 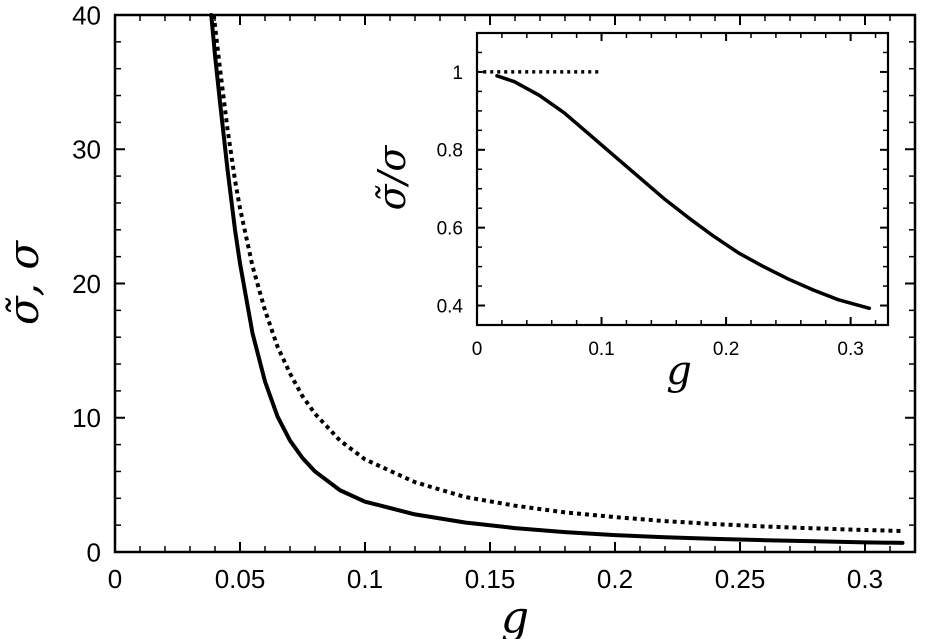 What do you see at coordinates (94, 552) in the screenshot?
I see `main-y-tick-label: 0` at bounding box center [94, 552].